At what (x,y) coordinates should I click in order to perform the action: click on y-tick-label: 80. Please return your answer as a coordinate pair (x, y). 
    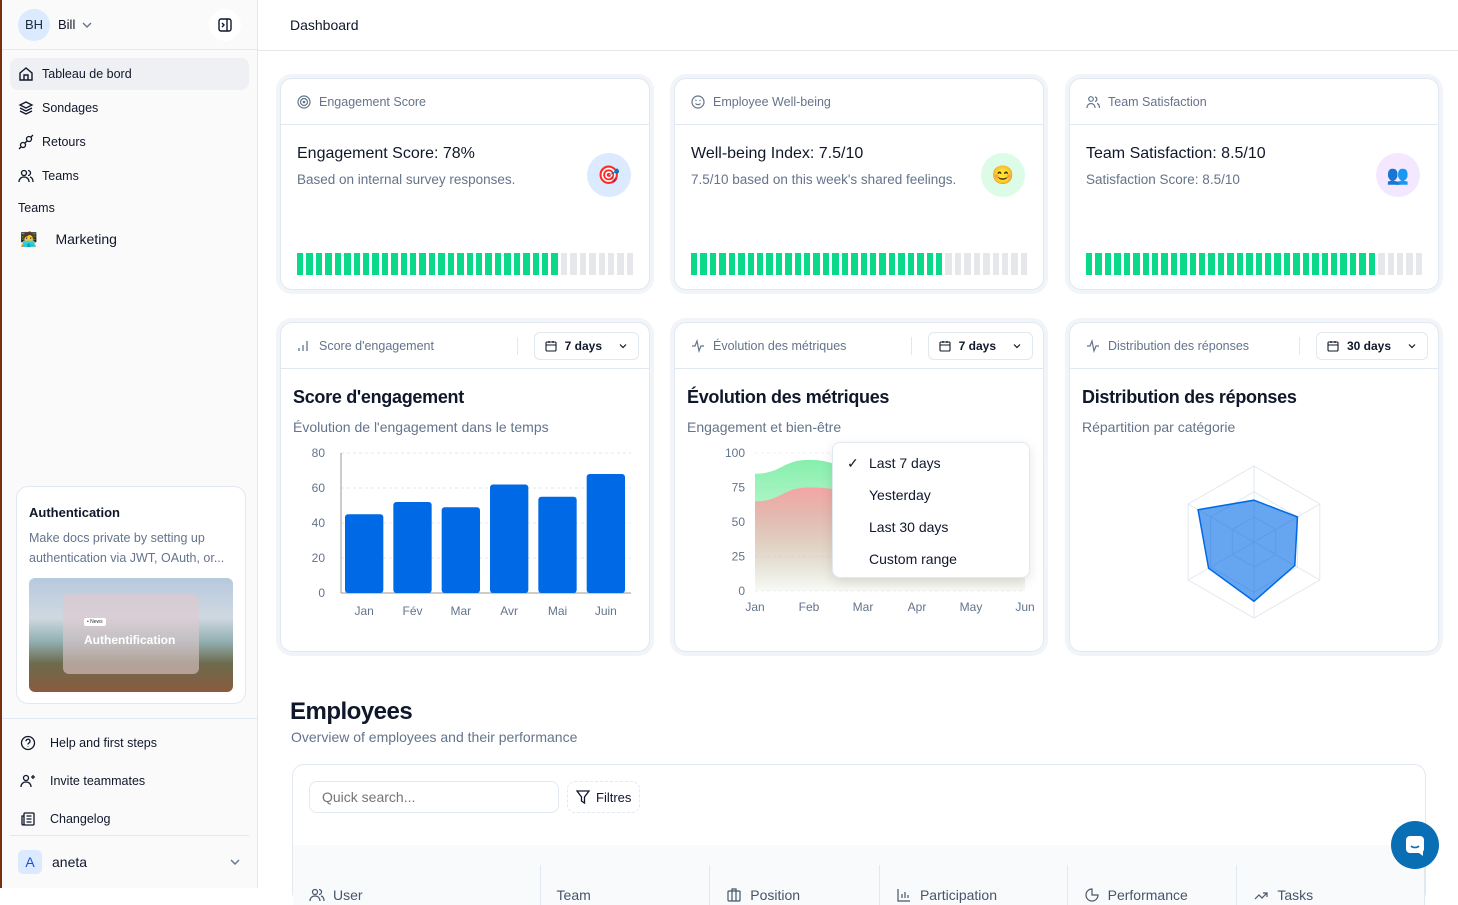
    Looking at the image, I should click on (319, 453).